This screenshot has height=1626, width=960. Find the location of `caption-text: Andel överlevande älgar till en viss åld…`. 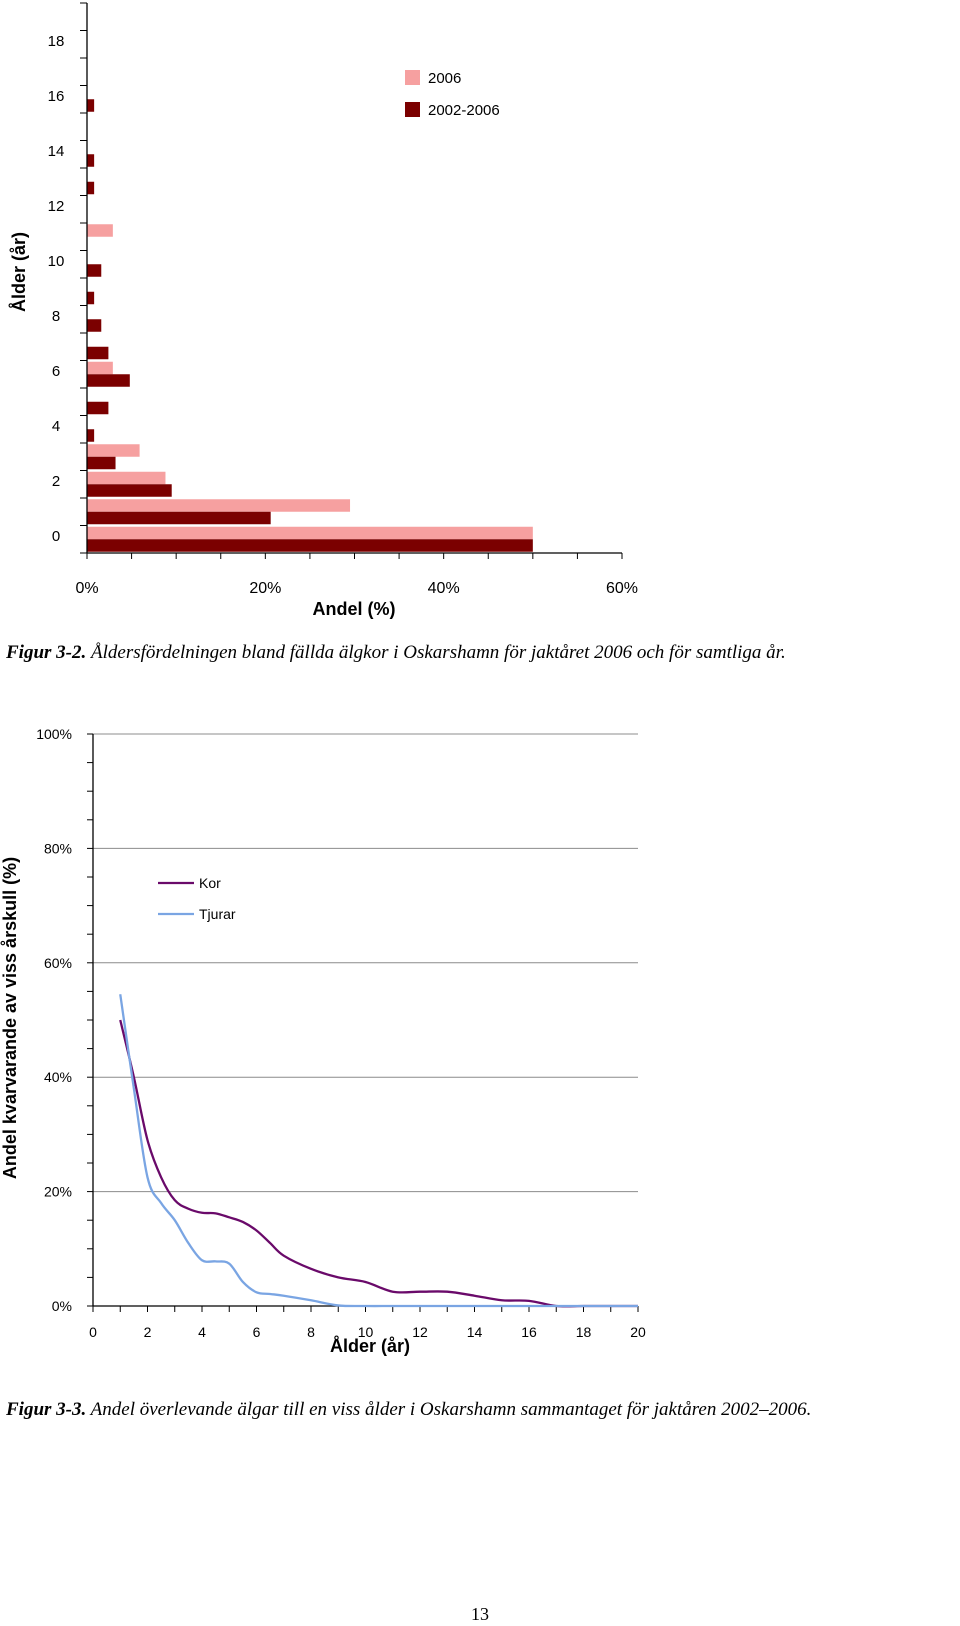

caption-text: Andel överlevande älgar till en viss åld… is located at coordinates (449, 1409).